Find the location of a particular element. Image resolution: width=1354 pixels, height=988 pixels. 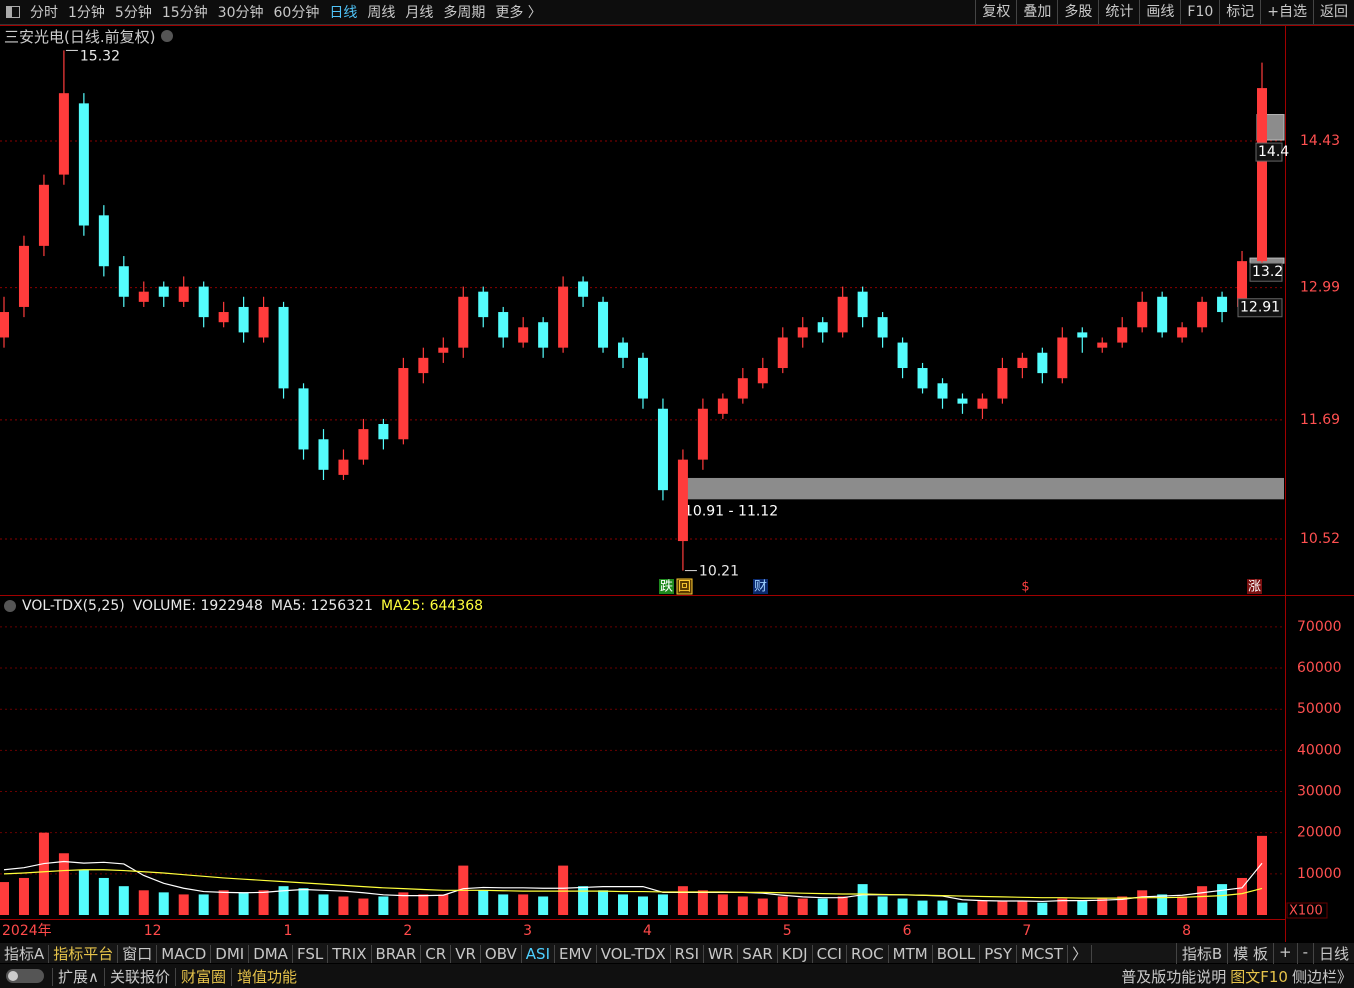

indicator-button: - is located at coordinates (1304, 953).